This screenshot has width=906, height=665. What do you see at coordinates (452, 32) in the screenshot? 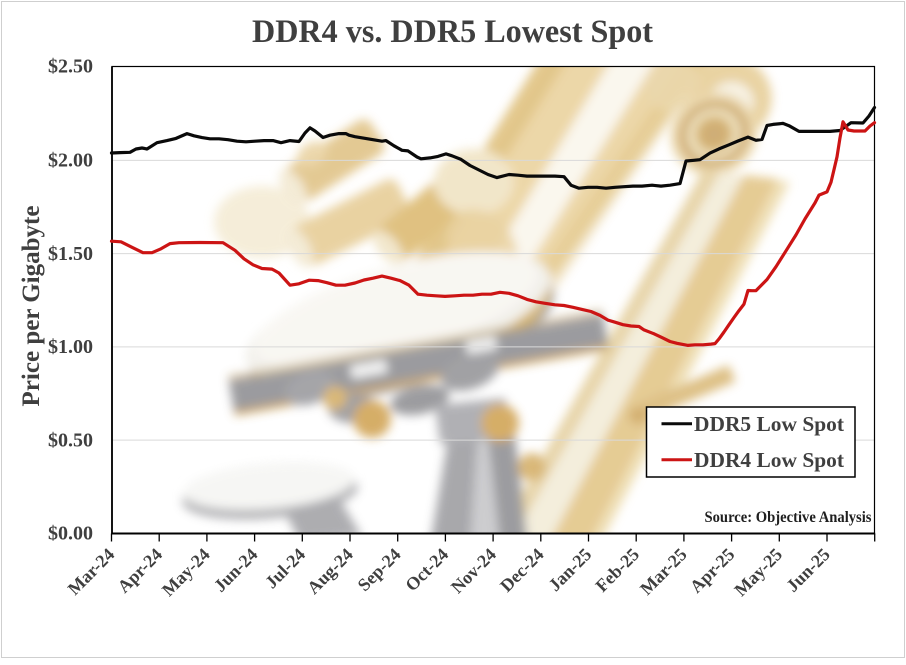
I see `svg-text: DDR4 vs. DDR5 Lowest Spot` at bounding box center [452, 32].